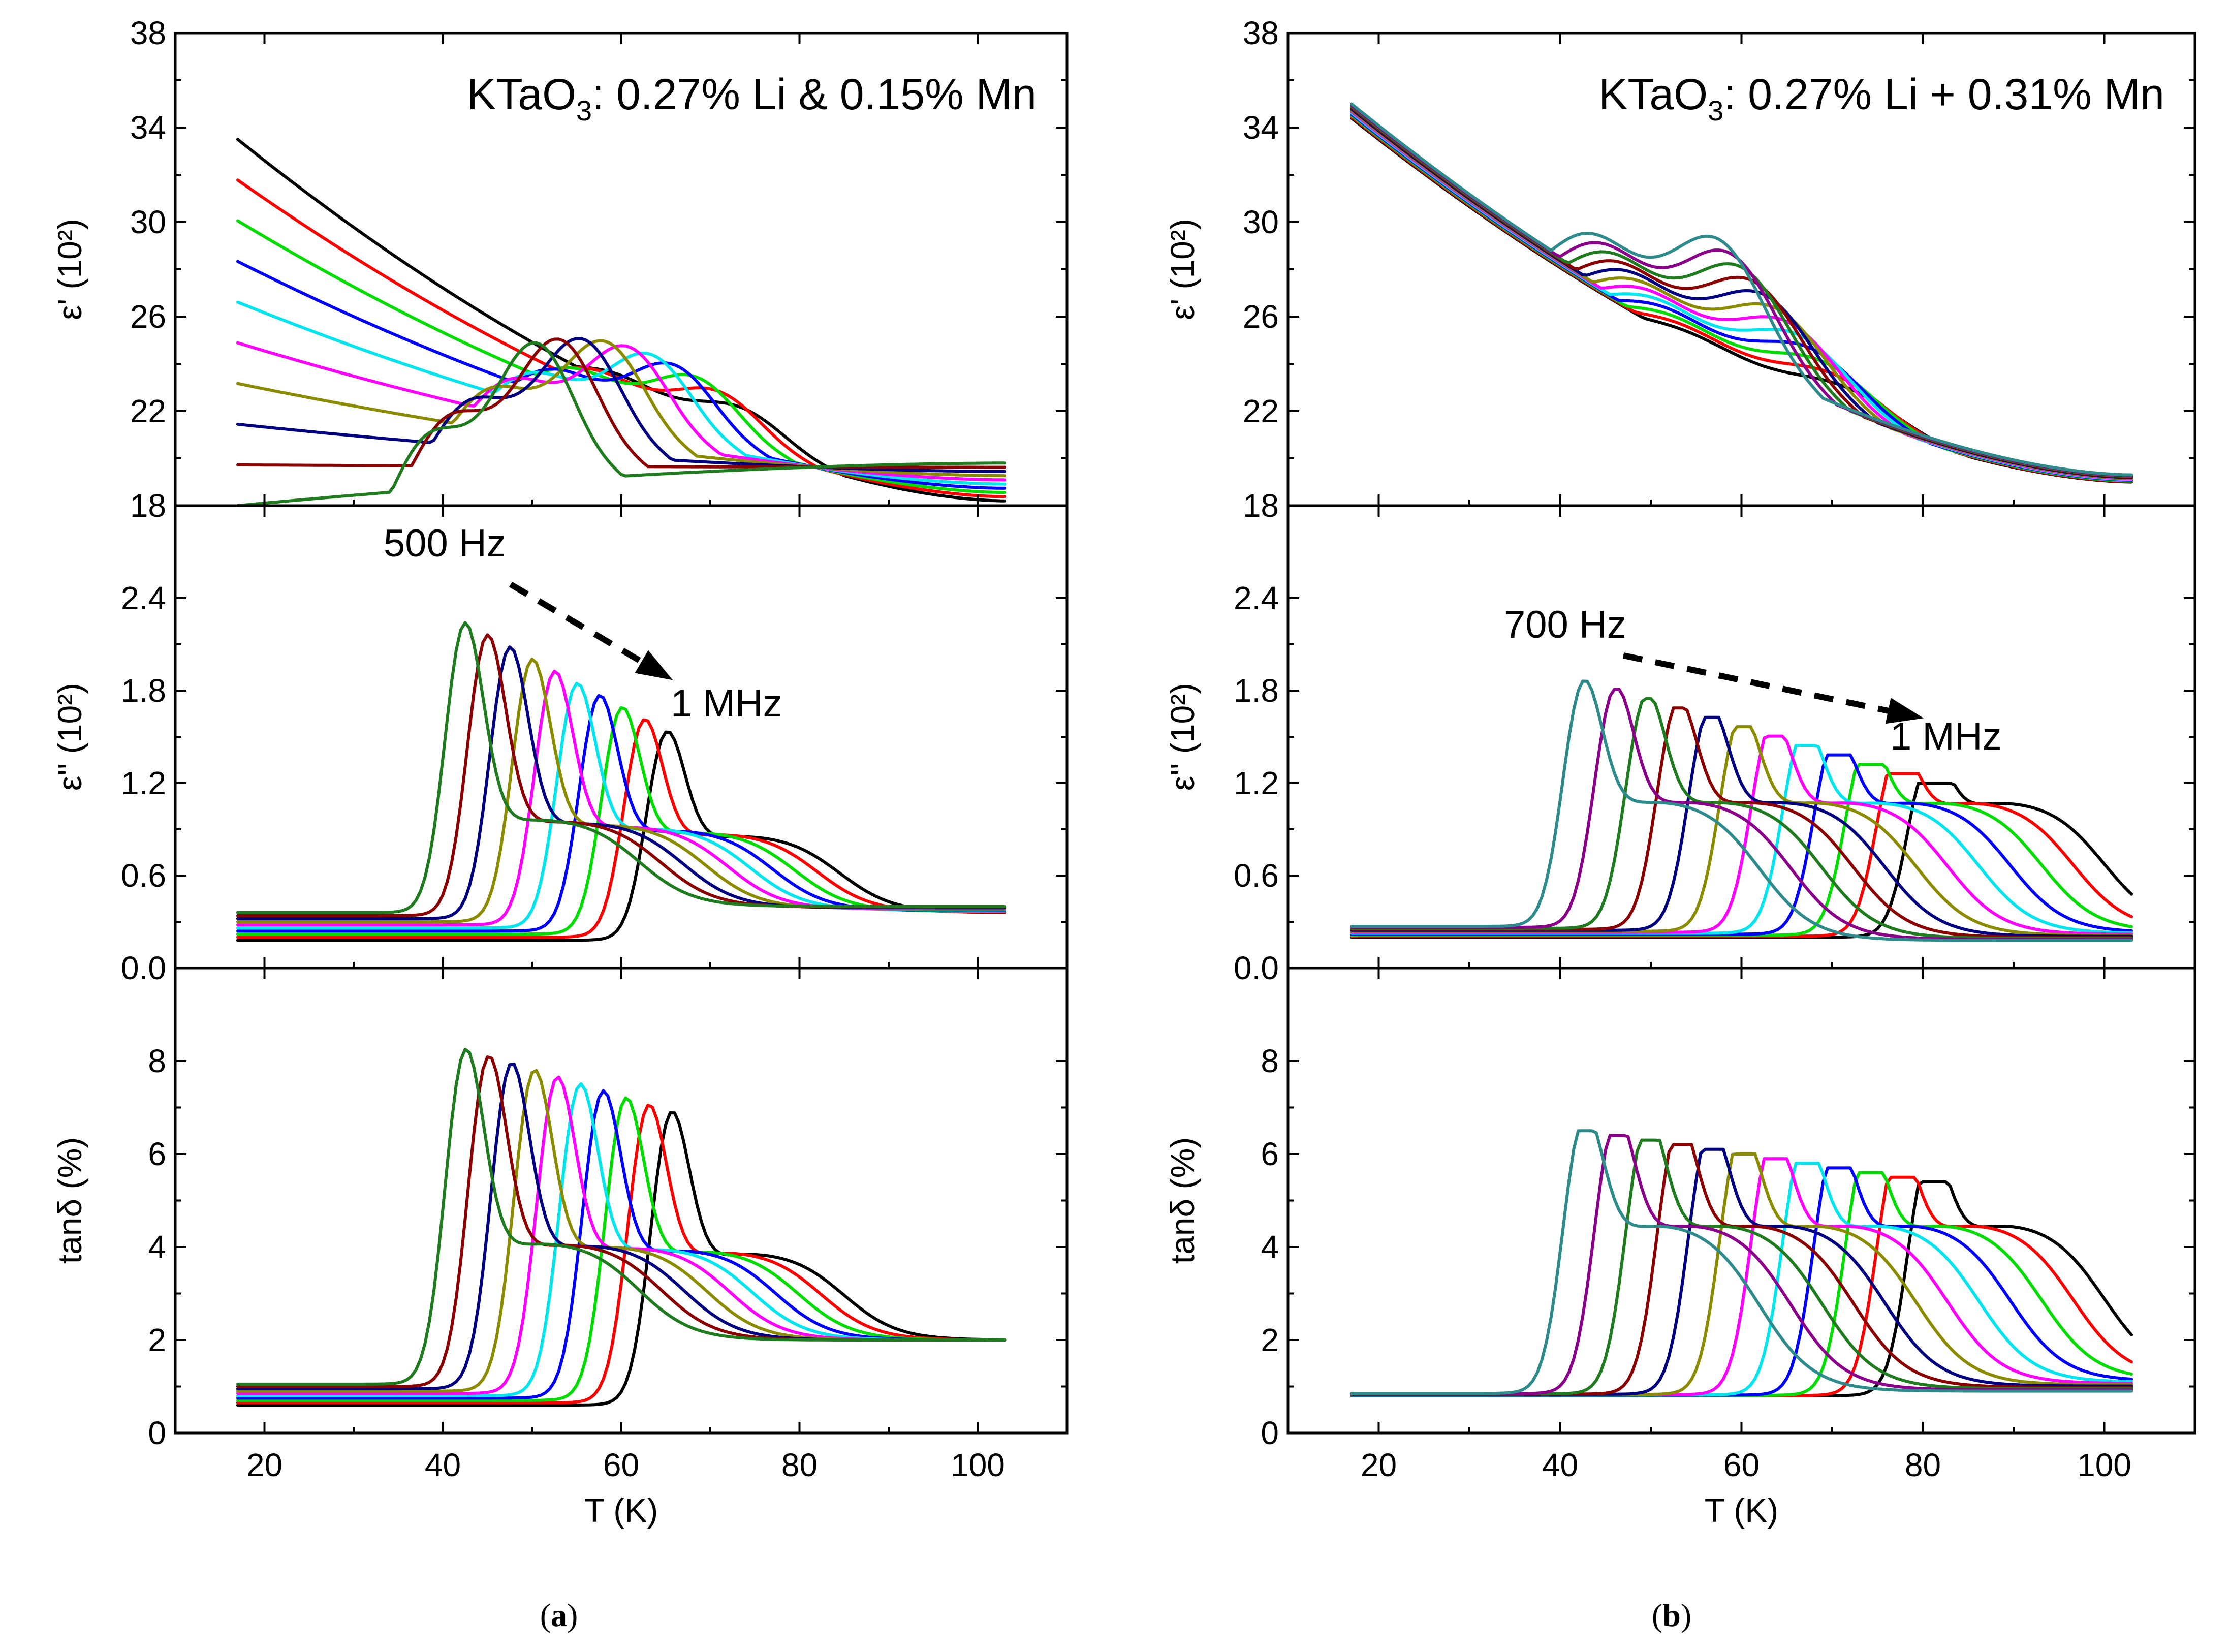  Describe the element at coordinates (157, 1061) in the screenshot. I see `y-tick-label: 8` at that location.